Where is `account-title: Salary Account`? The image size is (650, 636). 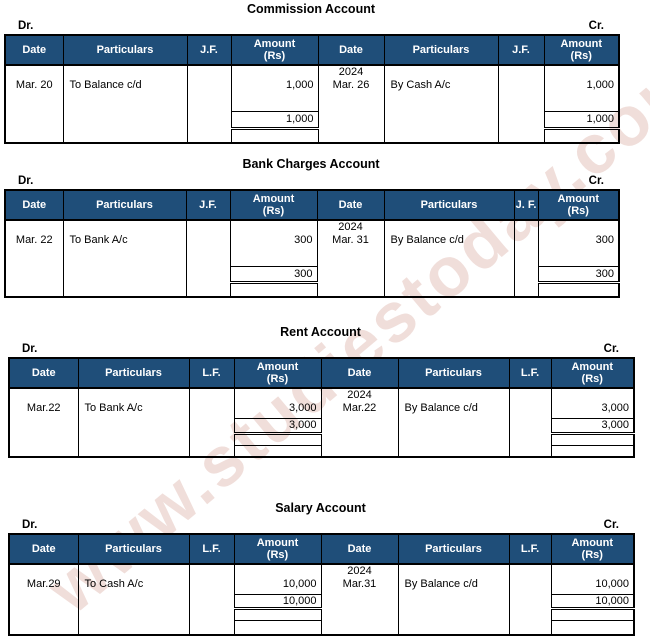
account-title: Salary Account is located at coordinates (320, 508).